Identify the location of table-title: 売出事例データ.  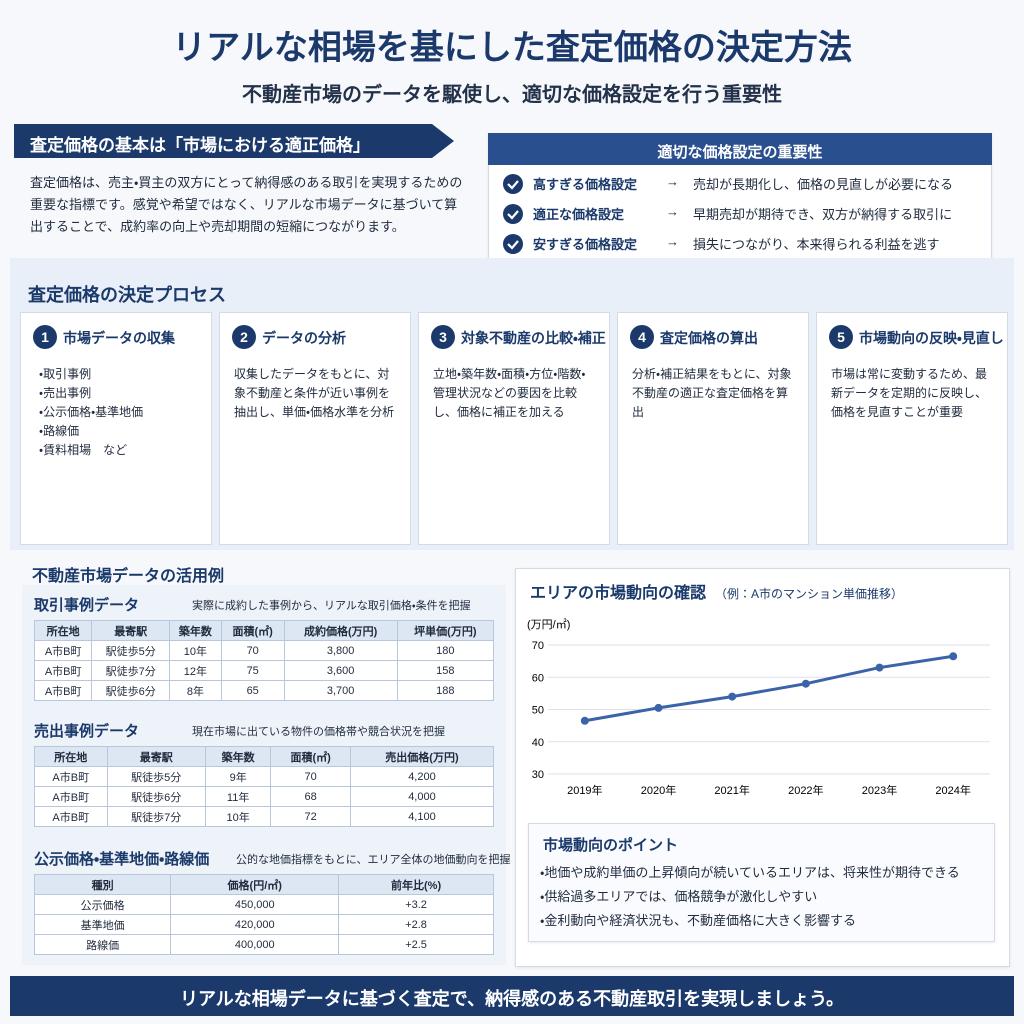
(87, 731).